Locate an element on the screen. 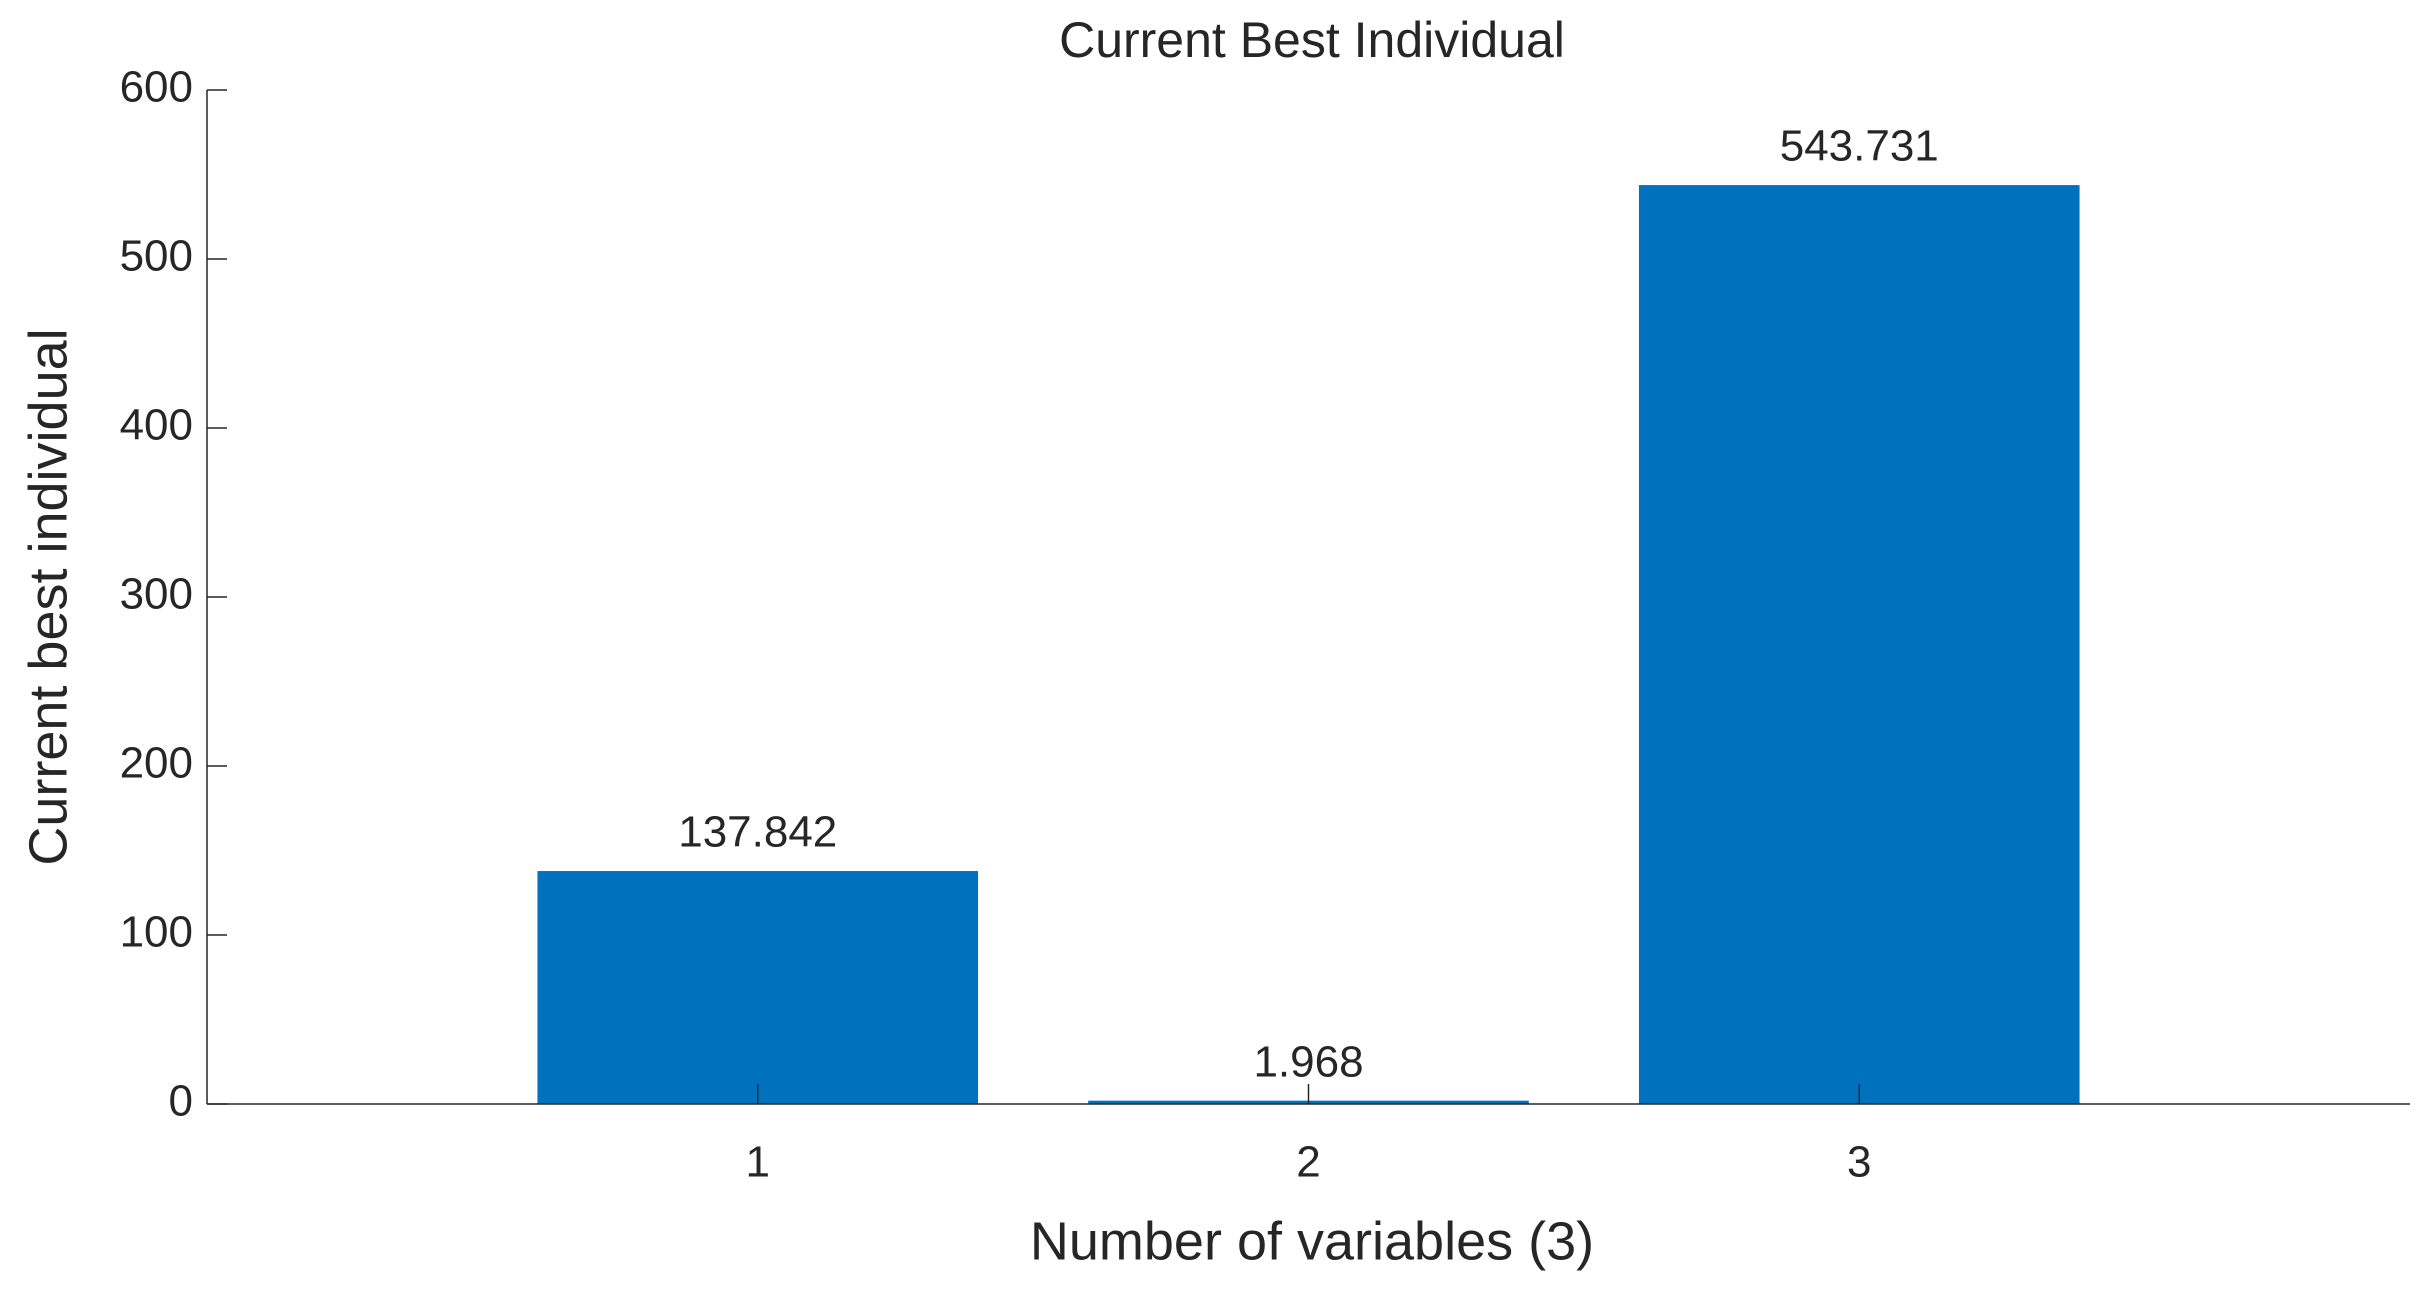 This screenshot has width=2434, height=1303. x-tick-label: 3 is located at coordinates (1859, 1162).